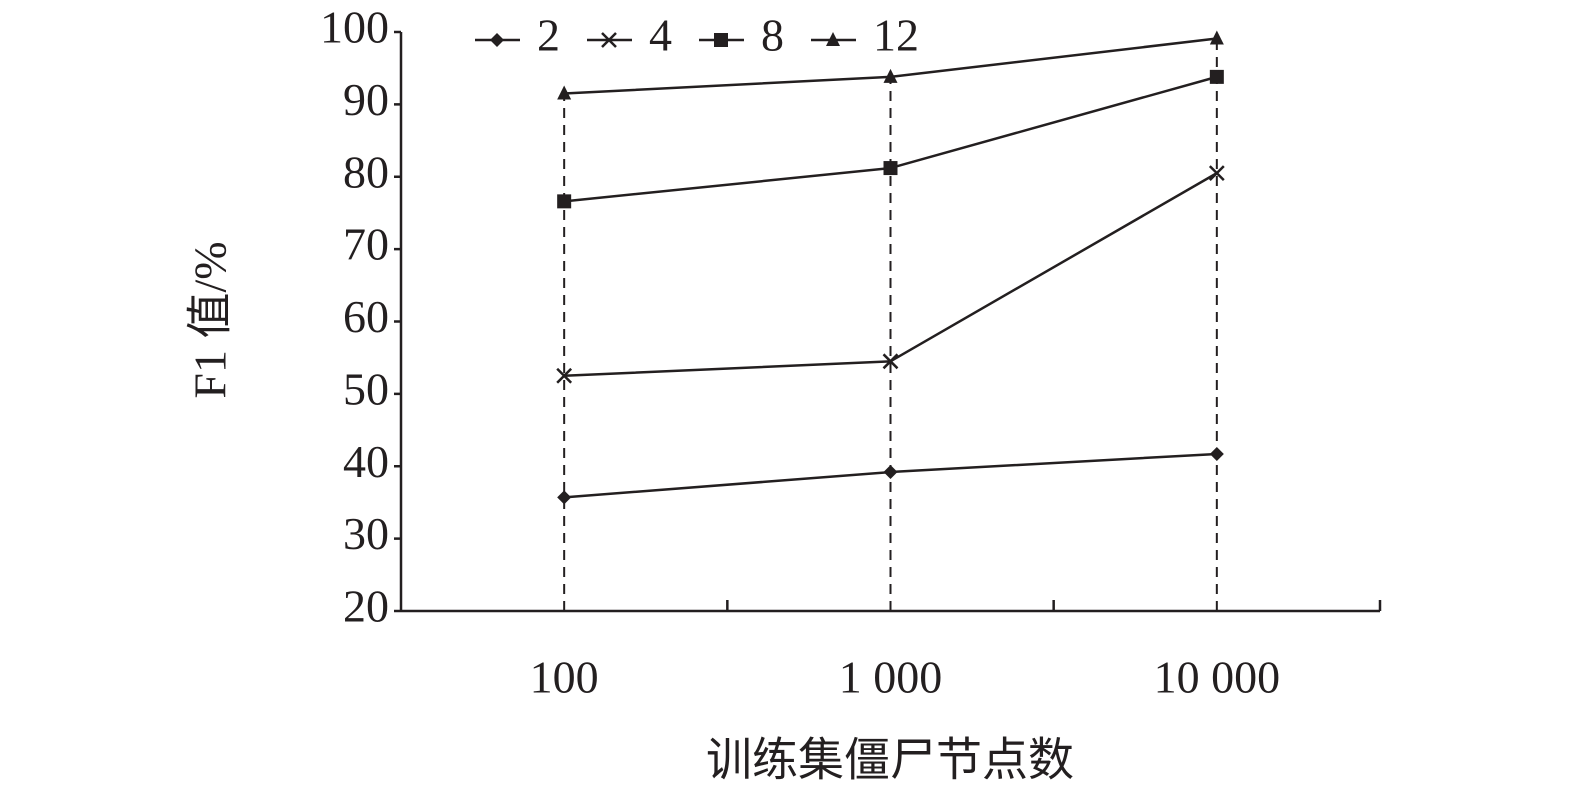 This screenshot has height=804, width=1575. Describe the element at coordinates (660, 35) in the screenshot. I see `legend-label: 4` at that location.